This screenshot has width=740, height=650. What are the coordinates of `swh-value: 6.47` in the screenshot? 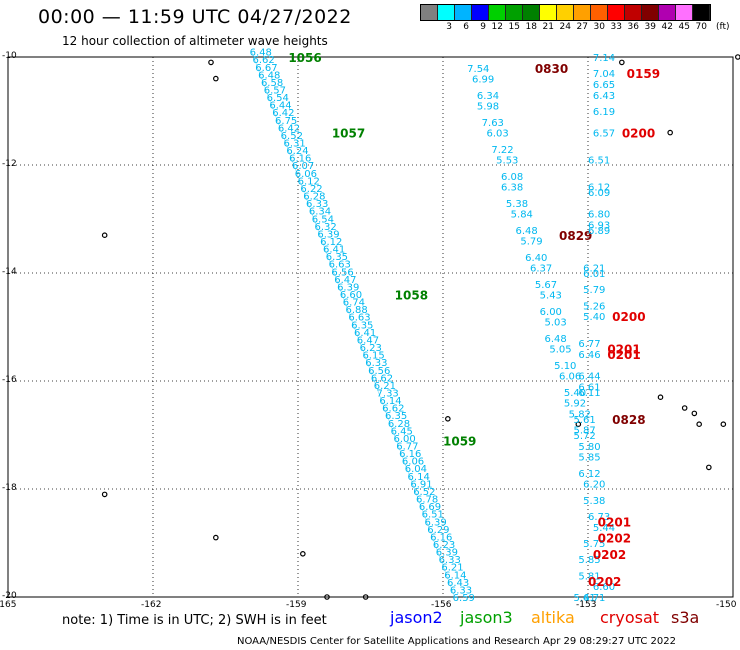 It's located at (345, 280).